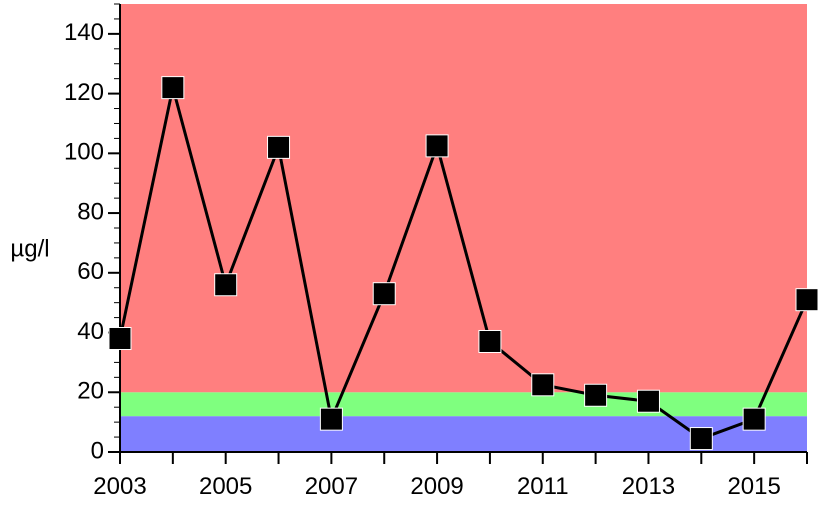  Describe the element at coordinates (90, 271) in the screenshot. I see `y-tick-label: 60` at that location.